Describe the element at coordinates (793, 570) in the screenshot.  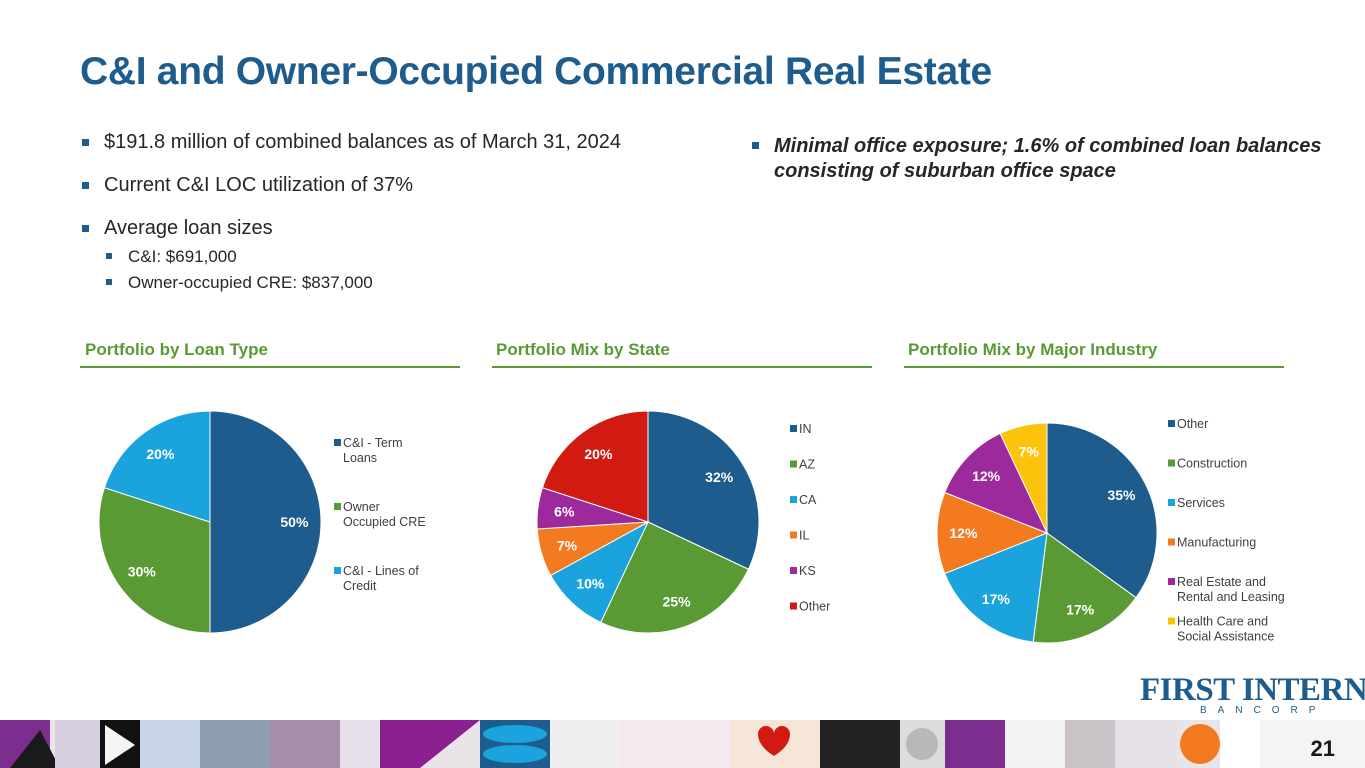
I see `legend-swatch-ks` at that location.